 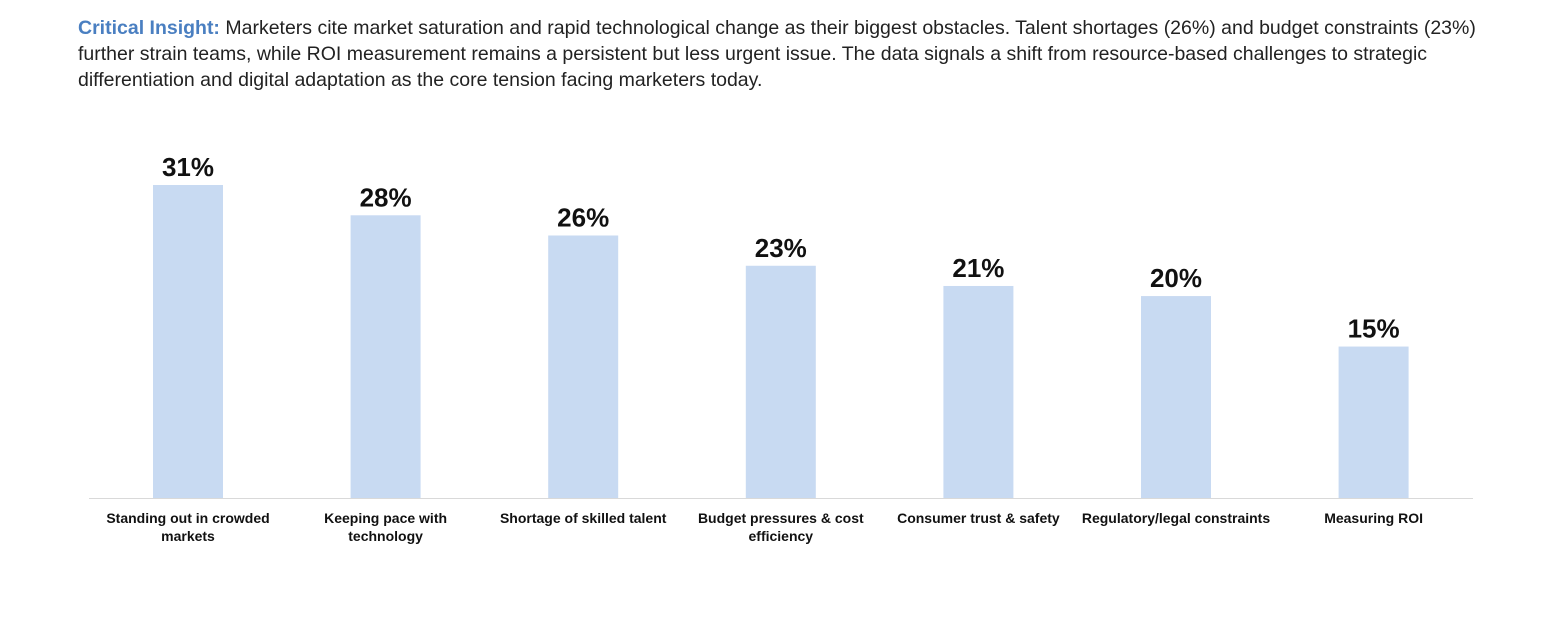 What do you see at coordinates (149, 28) in the screenshot?
I see `insight-lead: Critical Insight:` at bounding box center [149, 28].